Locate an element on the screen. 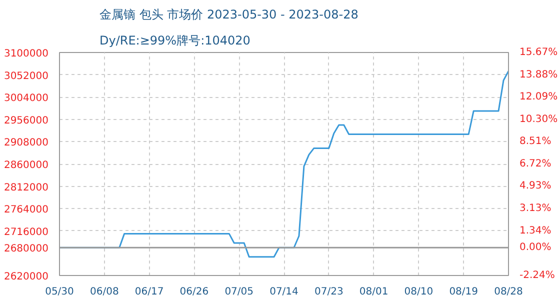  x-tick-label: 06/08 is located at coordinates (104, 292).